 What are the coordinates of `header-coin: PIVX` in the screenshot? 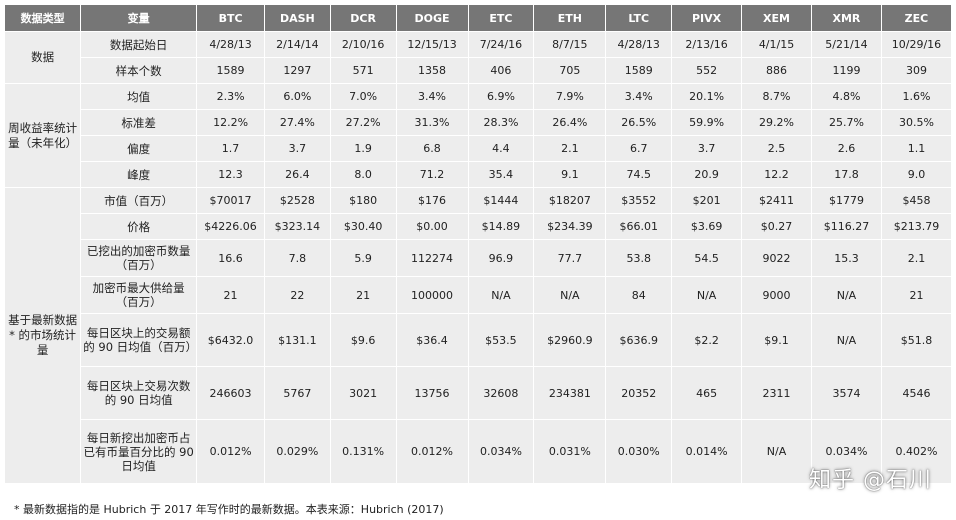 It's located at (707, 18).